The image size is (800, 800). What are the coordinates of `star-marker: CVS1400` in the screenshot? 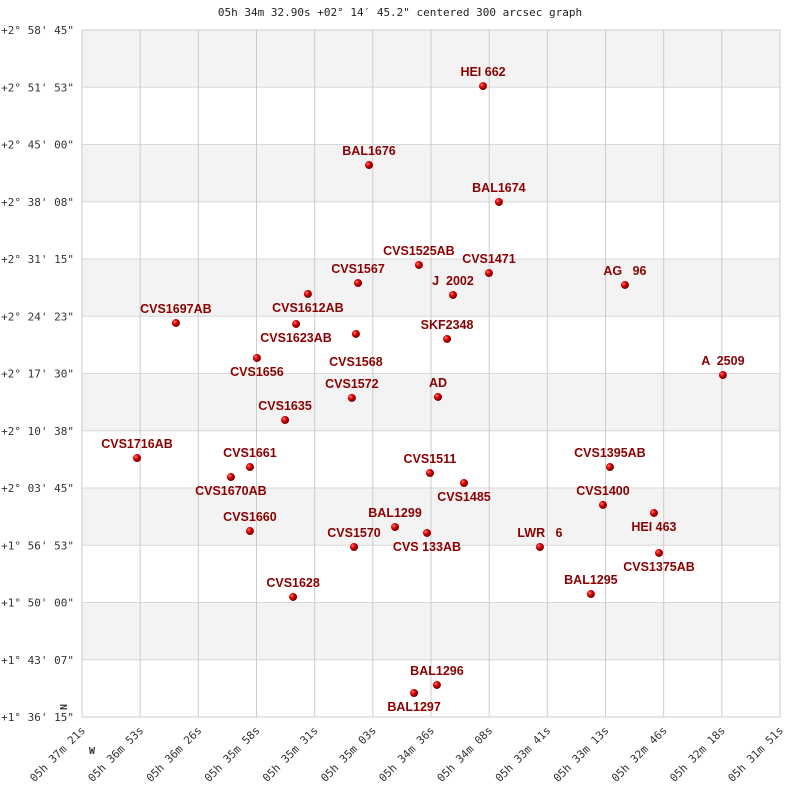 It's located at (603, 496).